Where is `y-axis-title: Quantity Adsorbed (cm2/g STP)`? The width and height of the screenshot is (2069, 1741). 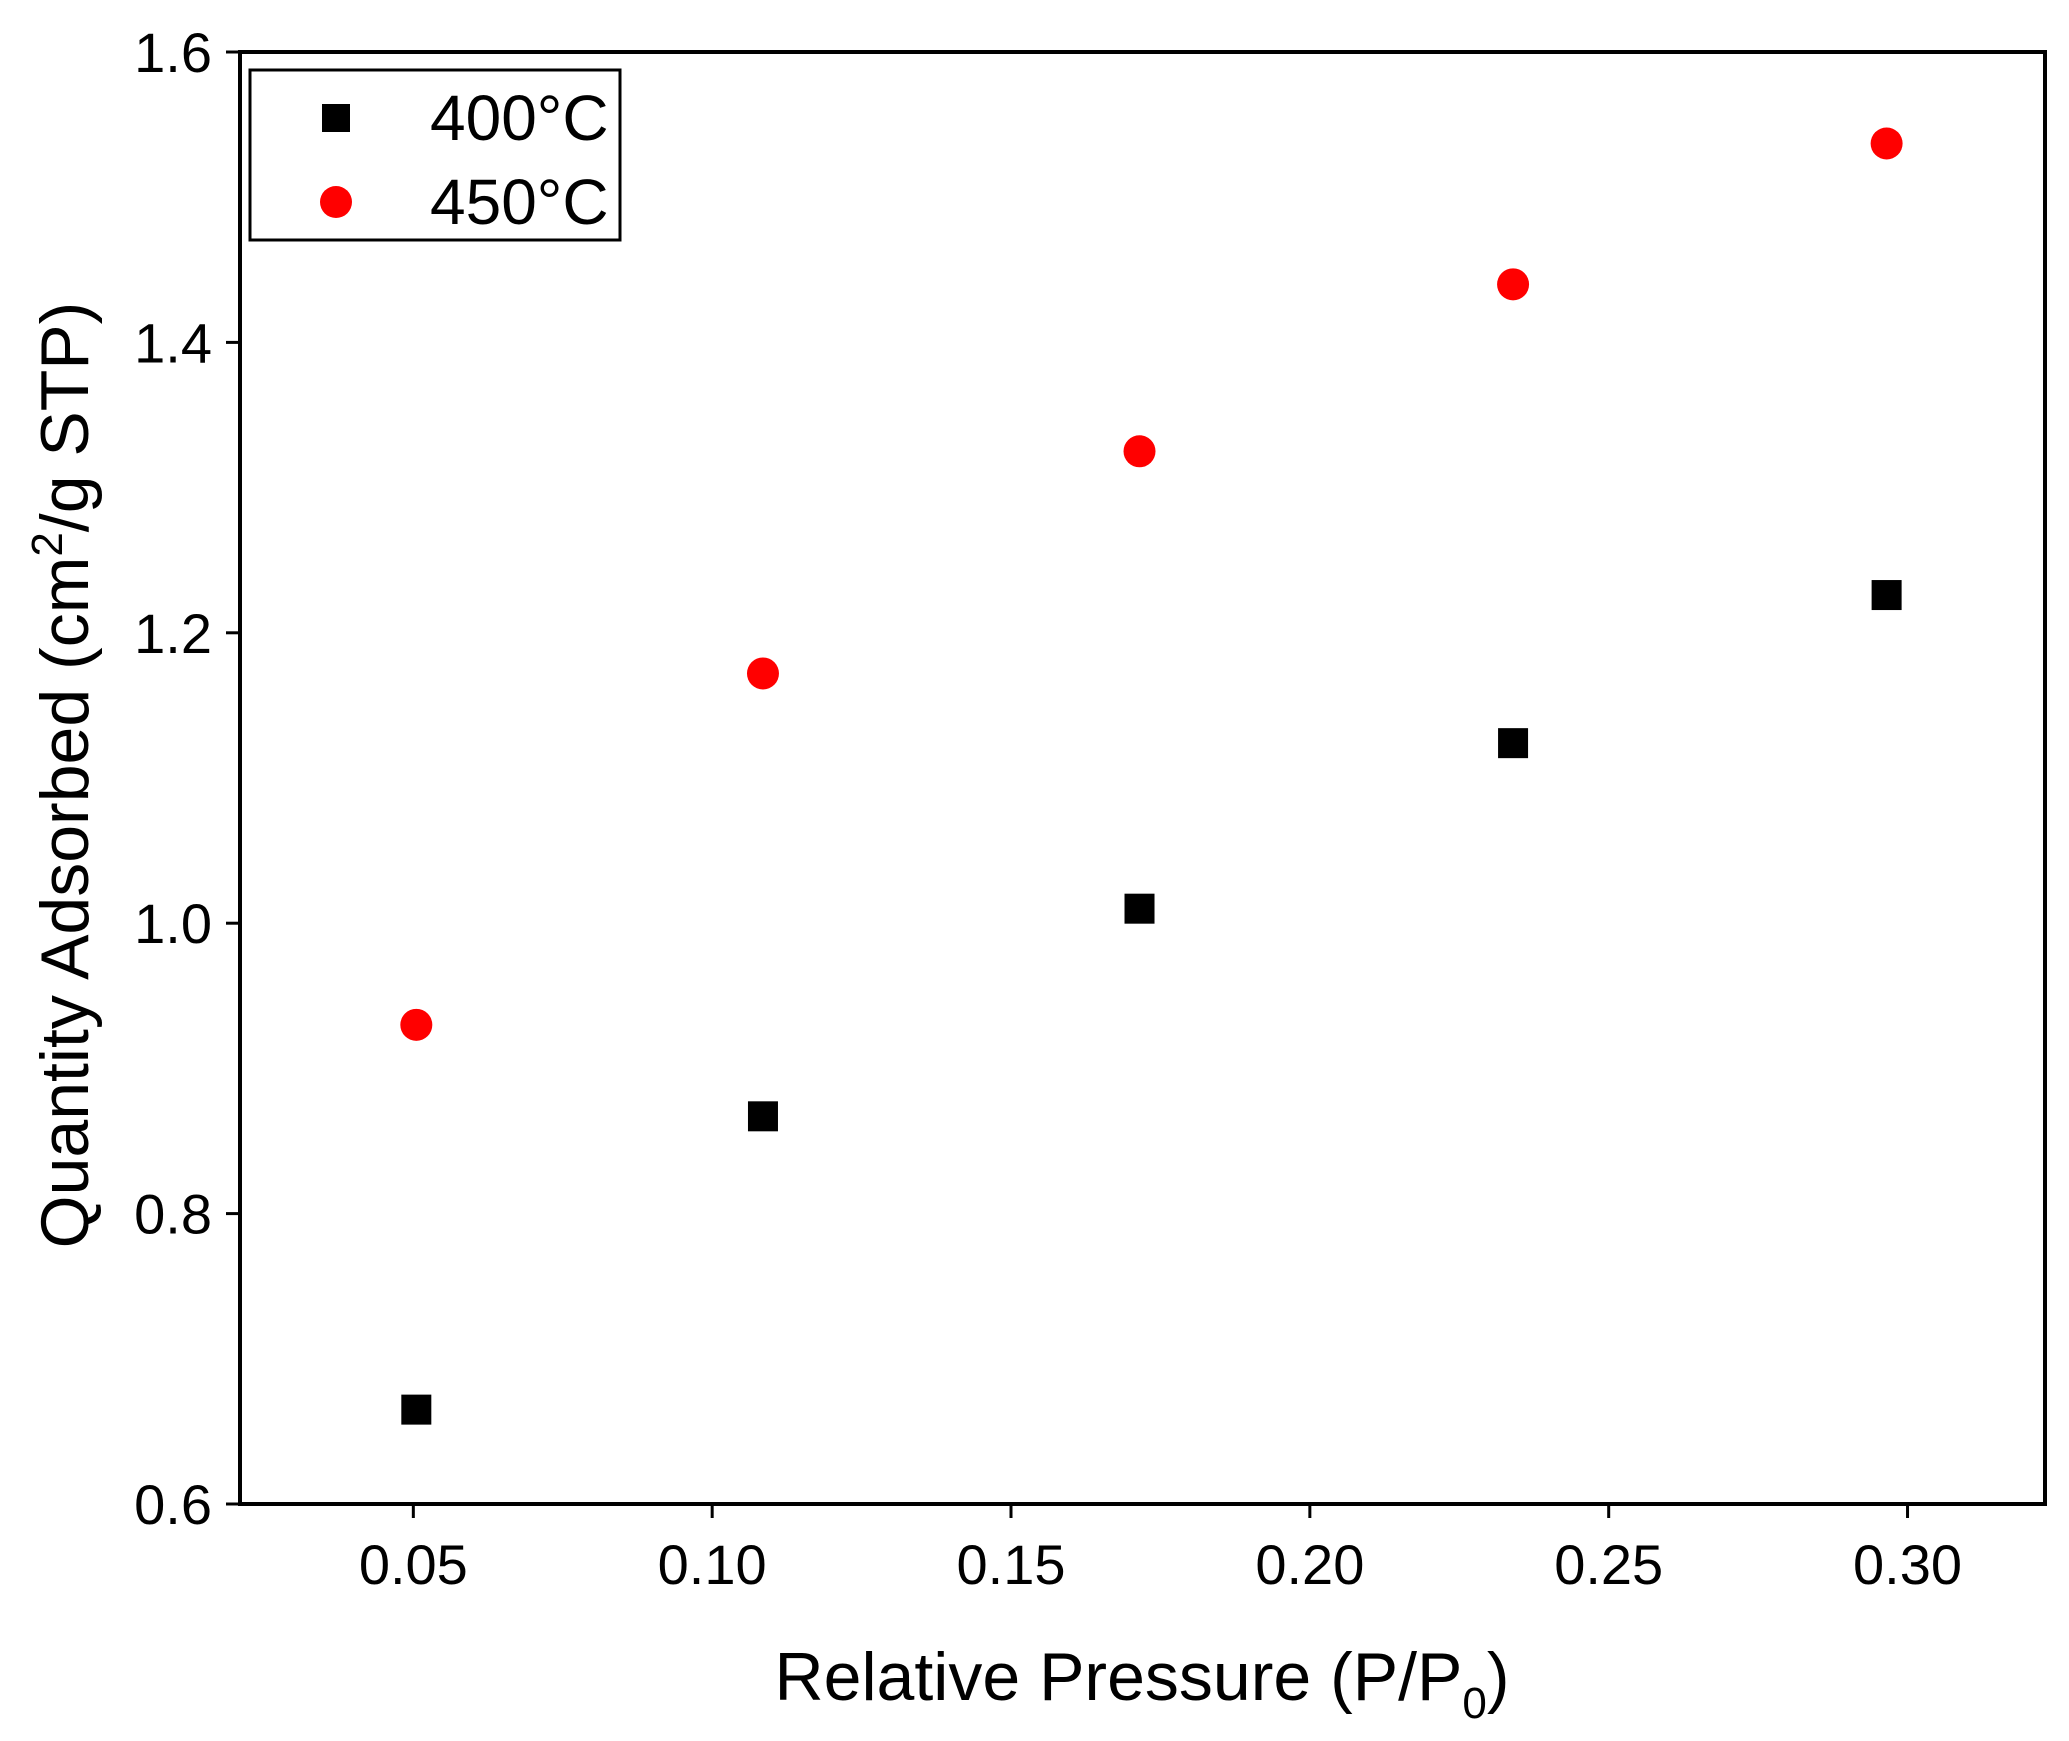
y-axis-title: Quantity Adsorbed (cm2/g STP) is located at coordinates (63, 775).